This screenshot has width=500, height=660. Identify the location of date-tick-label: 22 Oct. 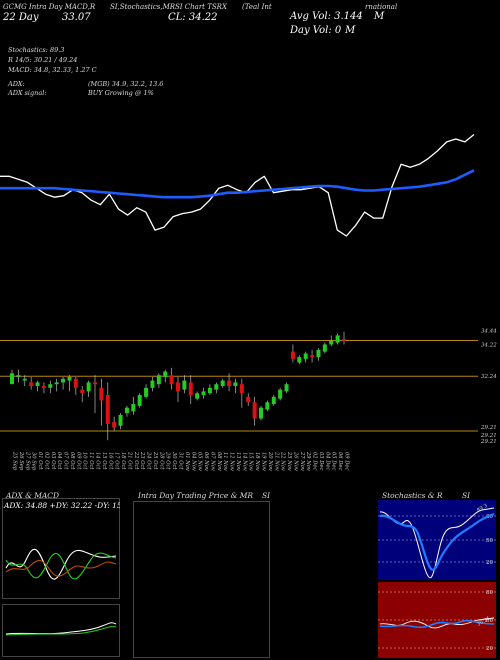
(136, 460).